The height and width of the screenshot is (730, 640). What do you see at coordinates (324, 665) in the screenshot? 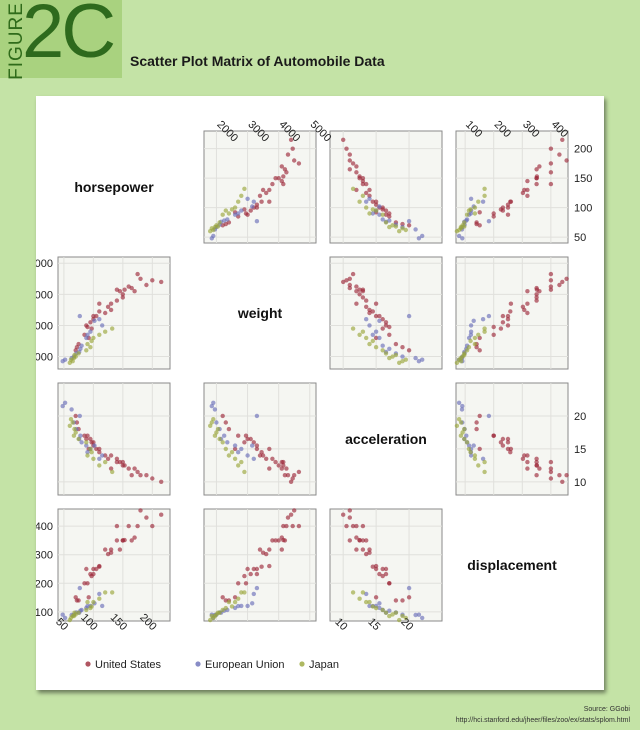
I see `legend-label-japan: Japan` at bounding box center [324, 665].